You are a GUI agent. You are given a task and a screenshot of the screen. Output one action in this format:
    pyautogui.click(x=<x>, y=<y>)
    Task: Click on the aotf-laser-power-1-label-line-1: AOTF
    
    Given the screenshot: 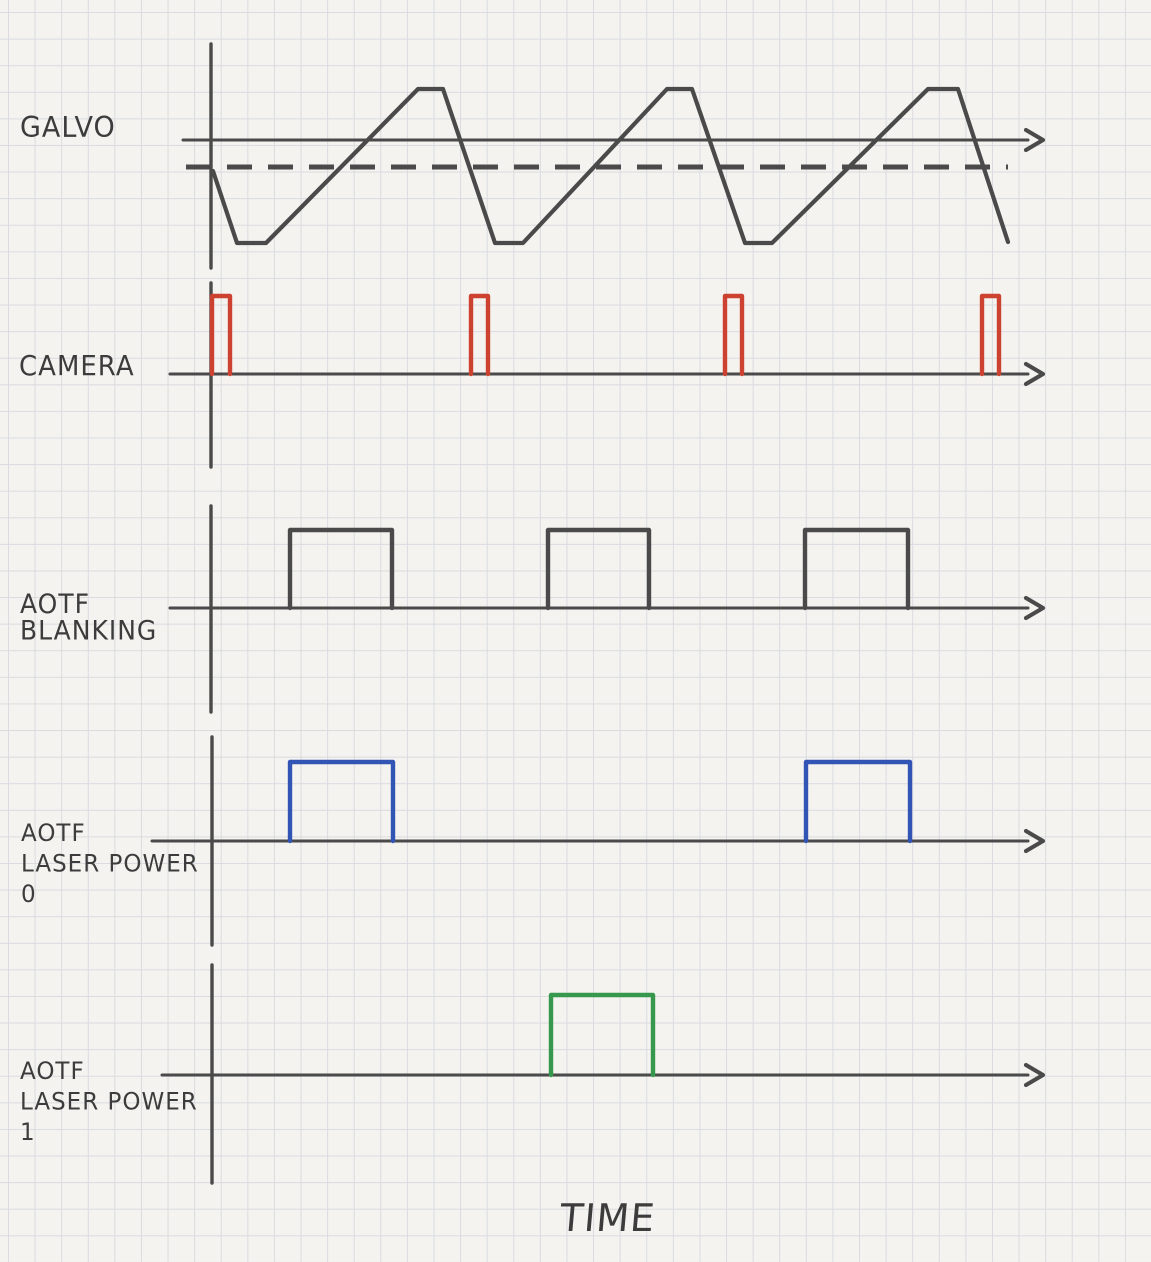 What is the action you would take?
    pyautogui.click(x=52, y=1072)
    